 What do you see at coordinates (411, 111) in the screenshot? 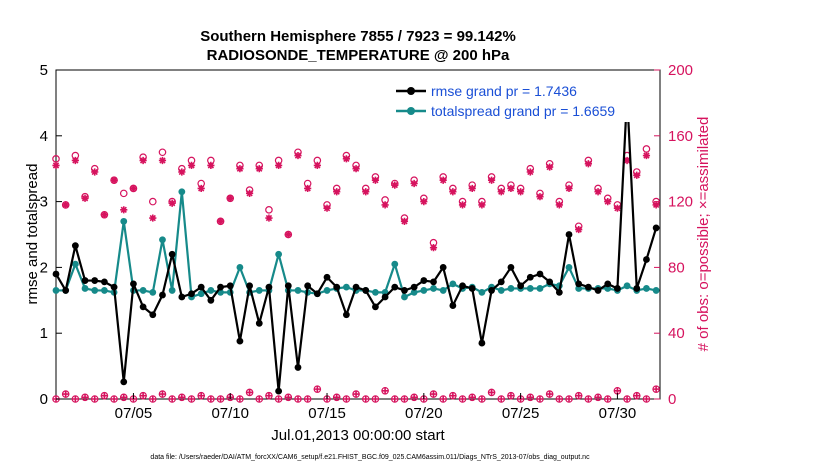
I see `legend-marker-spread` at bounding box center [411, 111].